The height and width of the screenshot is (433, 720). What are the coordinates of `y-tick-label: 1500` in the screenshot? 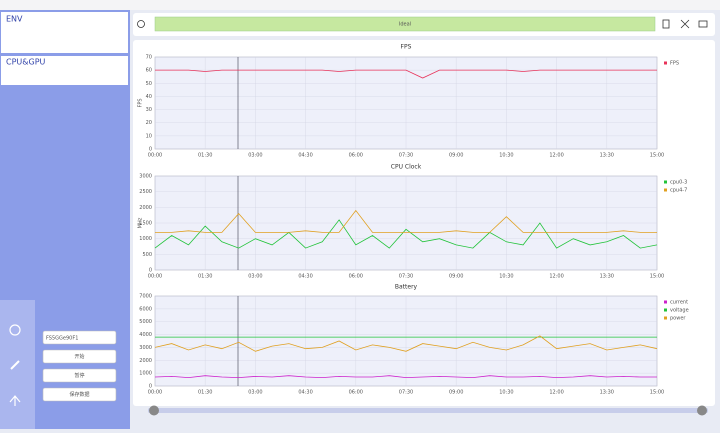 It's located at (145, 224).